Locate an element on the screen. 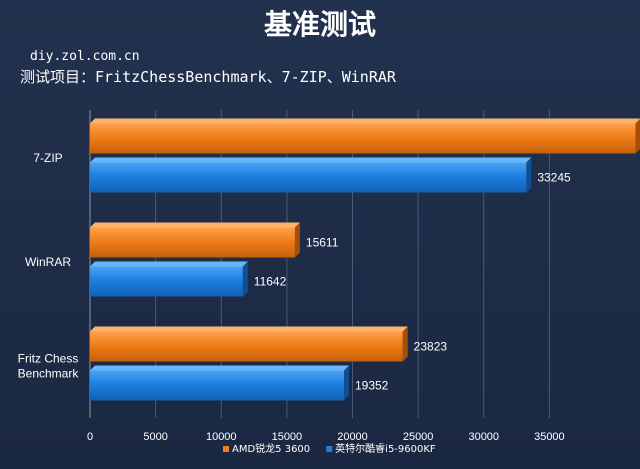  x-tick-label: 30000 is located at coordinates (483, 437).